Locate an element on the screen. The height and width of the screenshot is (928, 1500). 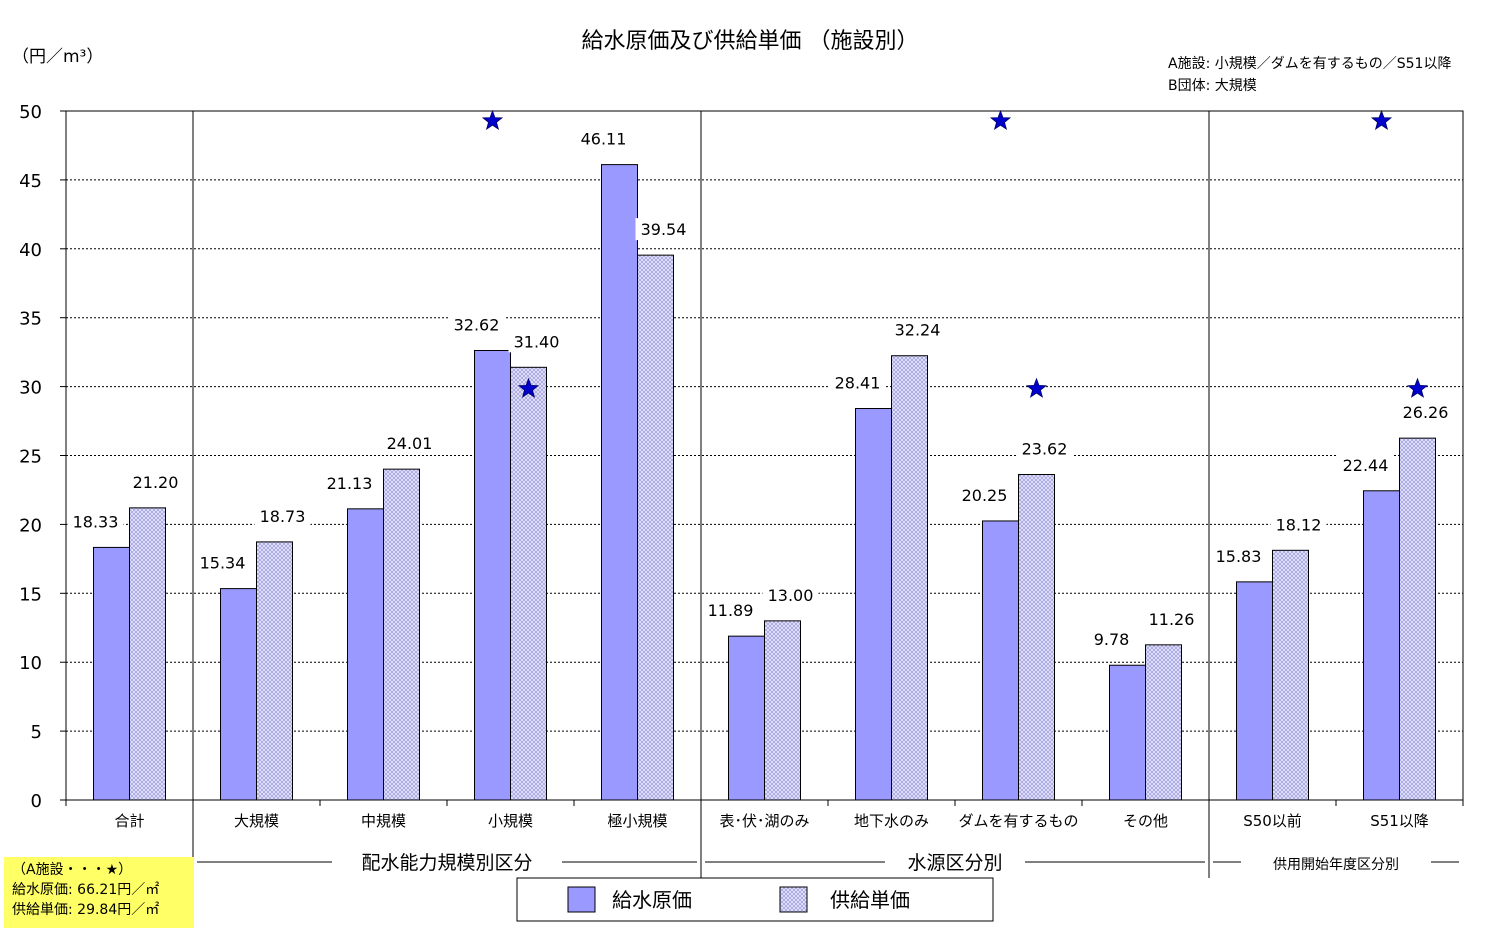
category-label: その他 is located at coordinates (1145, 821).